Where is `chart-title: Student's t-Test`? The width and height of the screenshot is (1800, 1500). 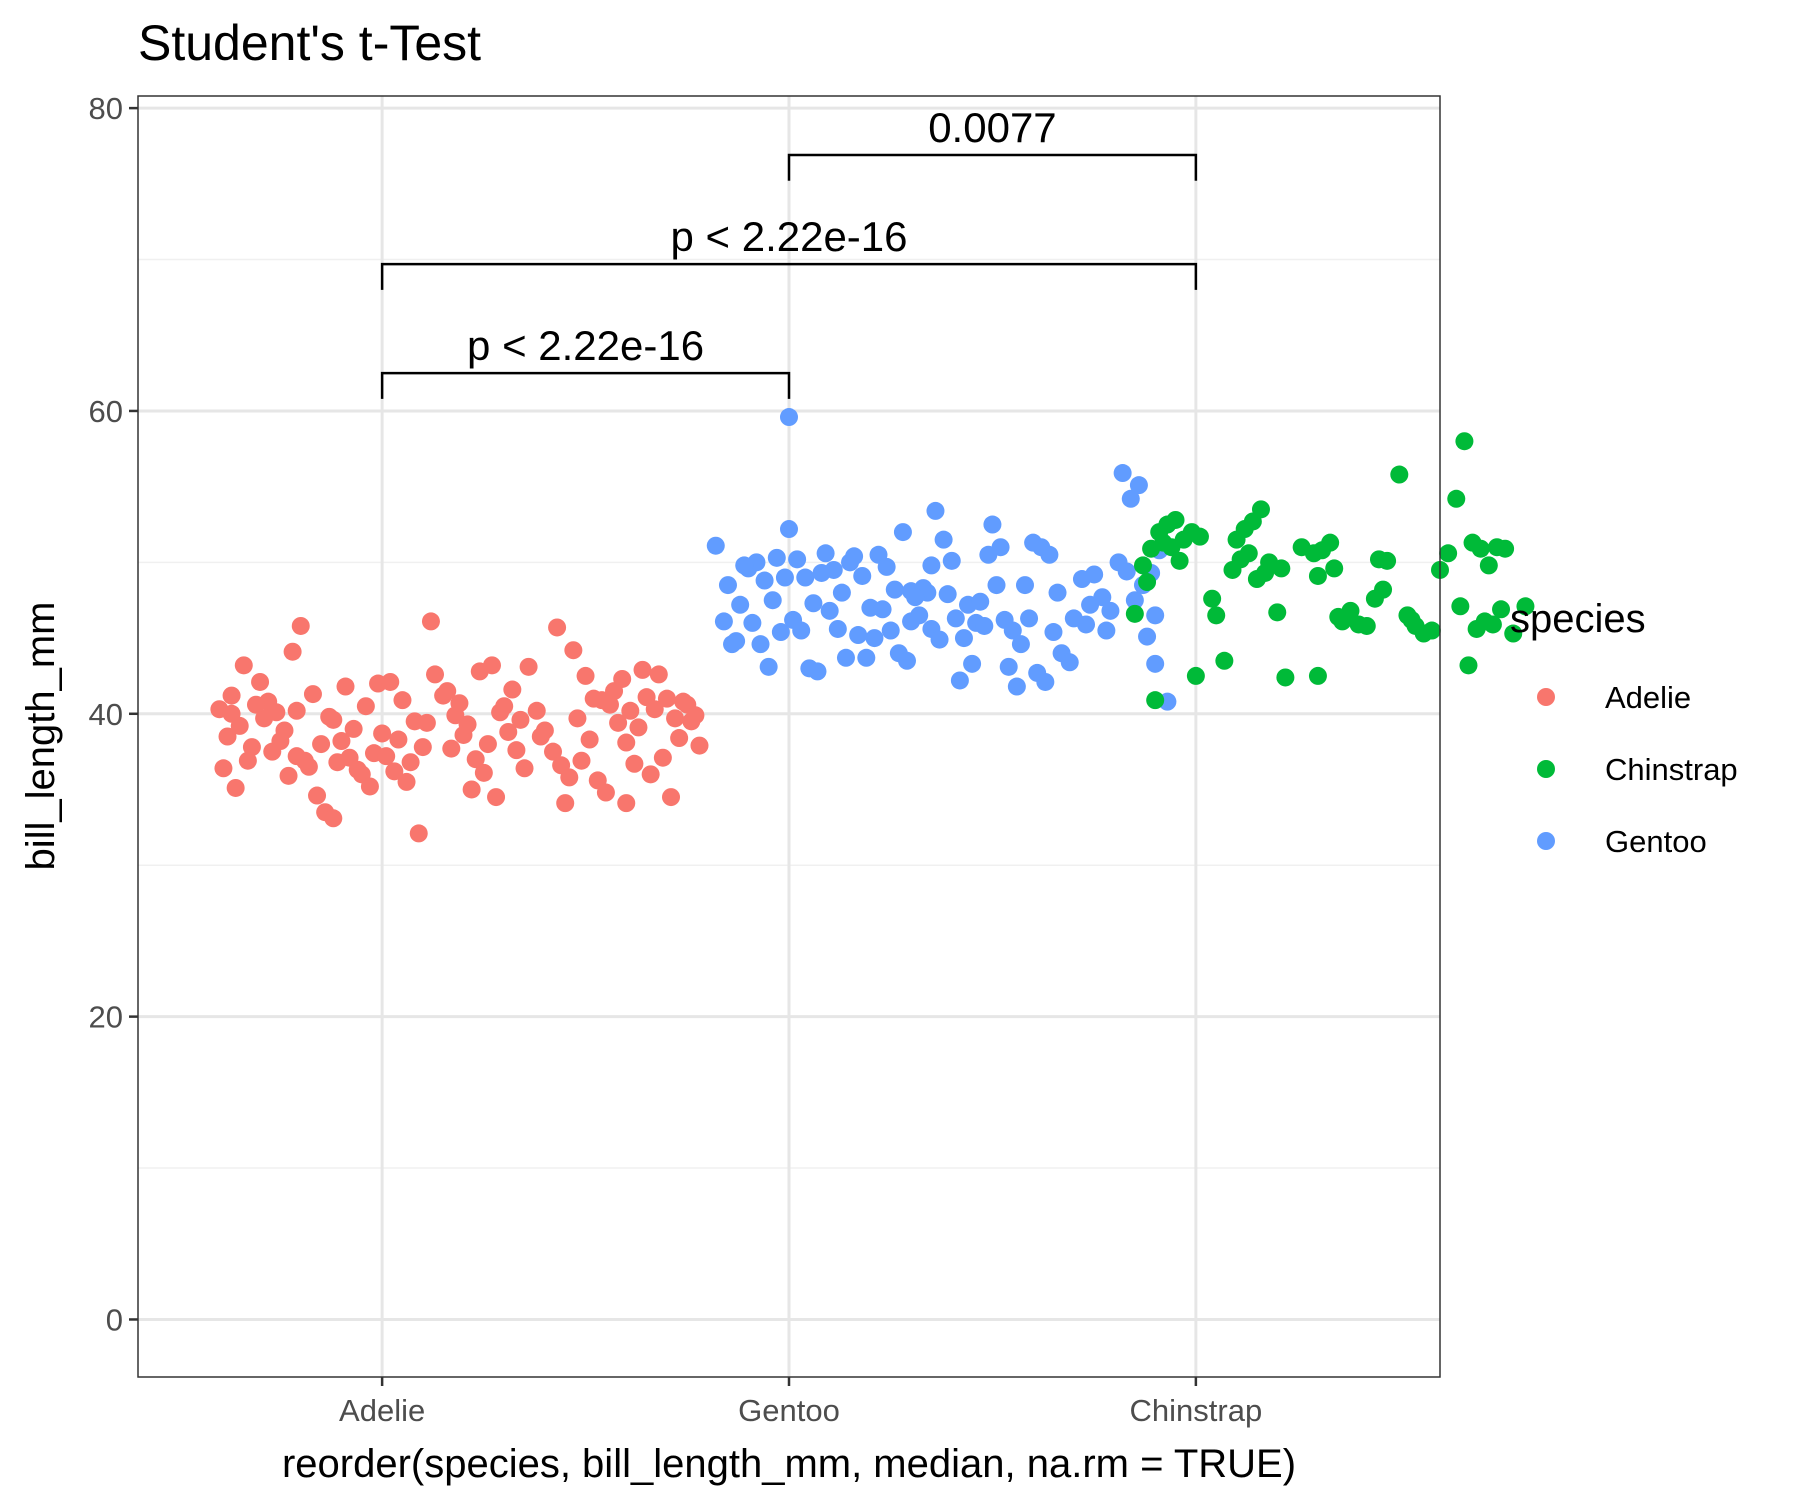
chart-title: Student's t-Test is located at coordinates (309, 43).